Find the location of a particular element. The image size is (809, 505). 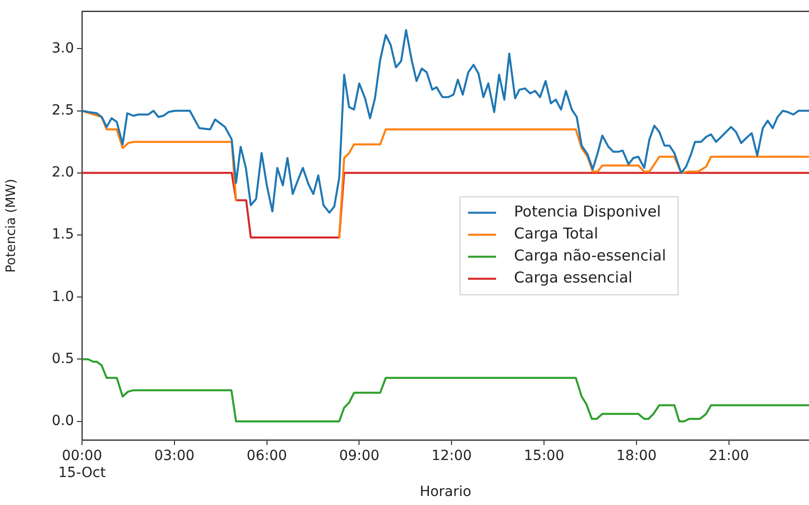

y-tick-label: 0.0 is located at coordinates (63, 421).